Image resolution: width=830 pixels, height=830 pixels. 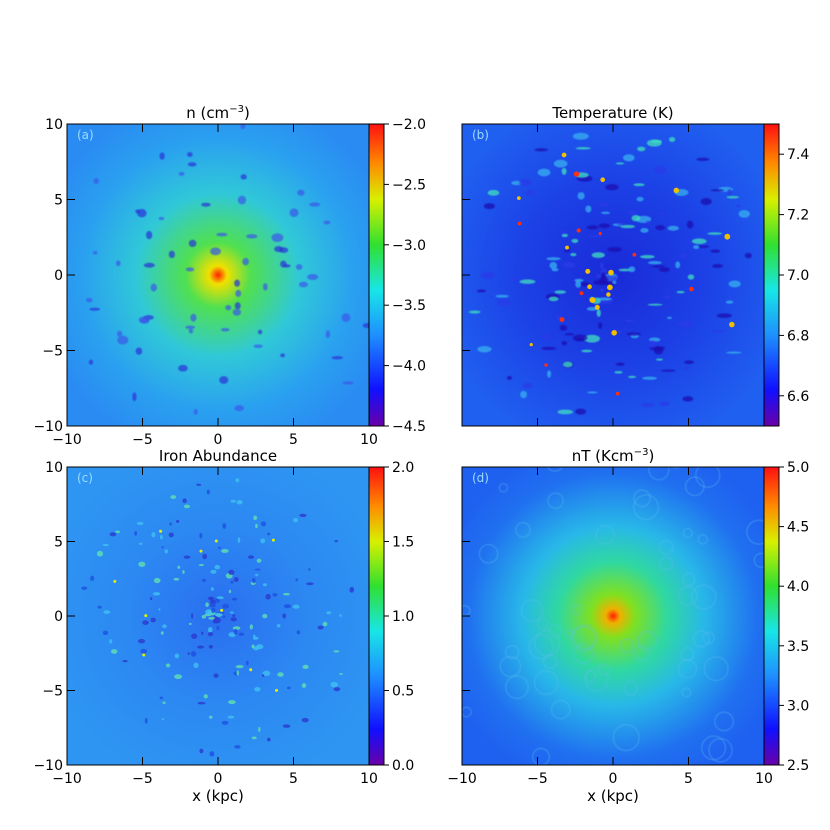 What do you see at coordinates (798, 766) in the screenshot?
I see `colorbar-tick-label: 2.5` at bounding box center [798, 766].